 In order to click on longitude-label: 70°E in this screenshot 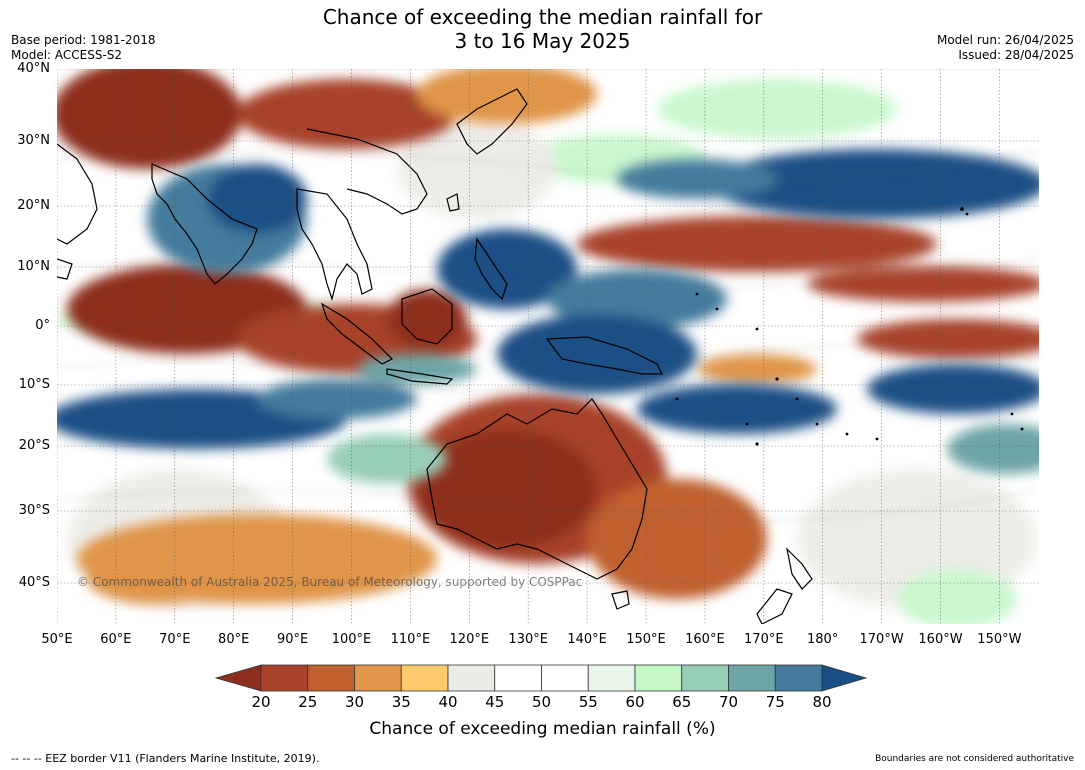, I will do `click(175, 639)`.